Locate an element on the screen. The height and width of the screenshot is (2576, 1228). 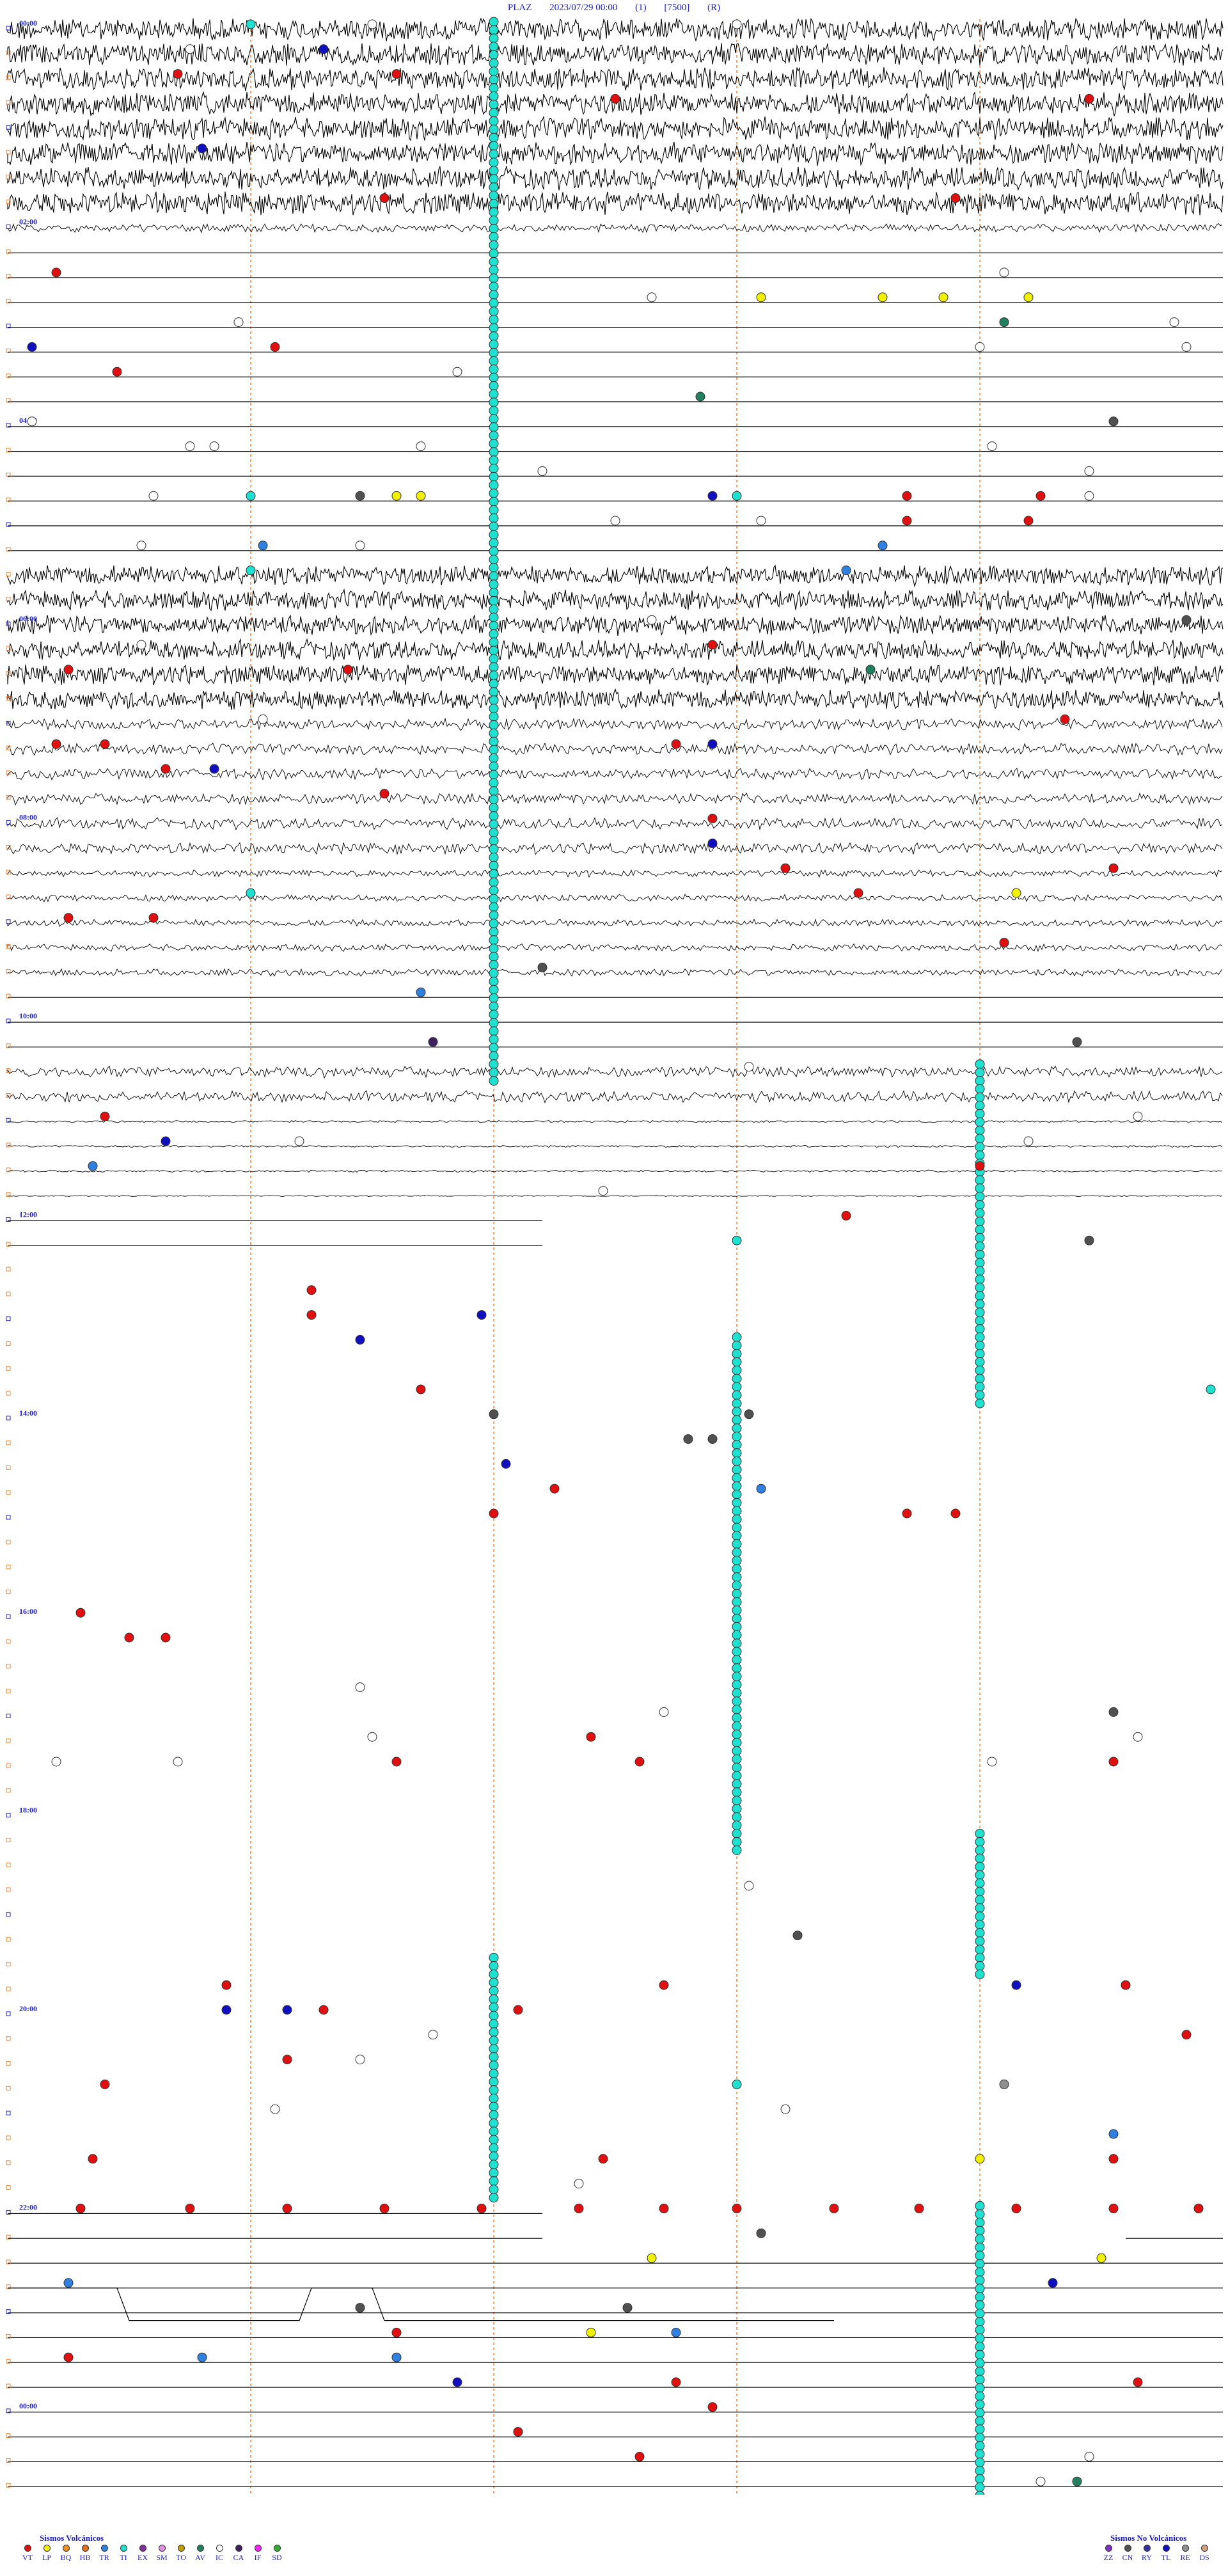
legend-item-zz: ZZ is located at coordinates (1108, 2554).